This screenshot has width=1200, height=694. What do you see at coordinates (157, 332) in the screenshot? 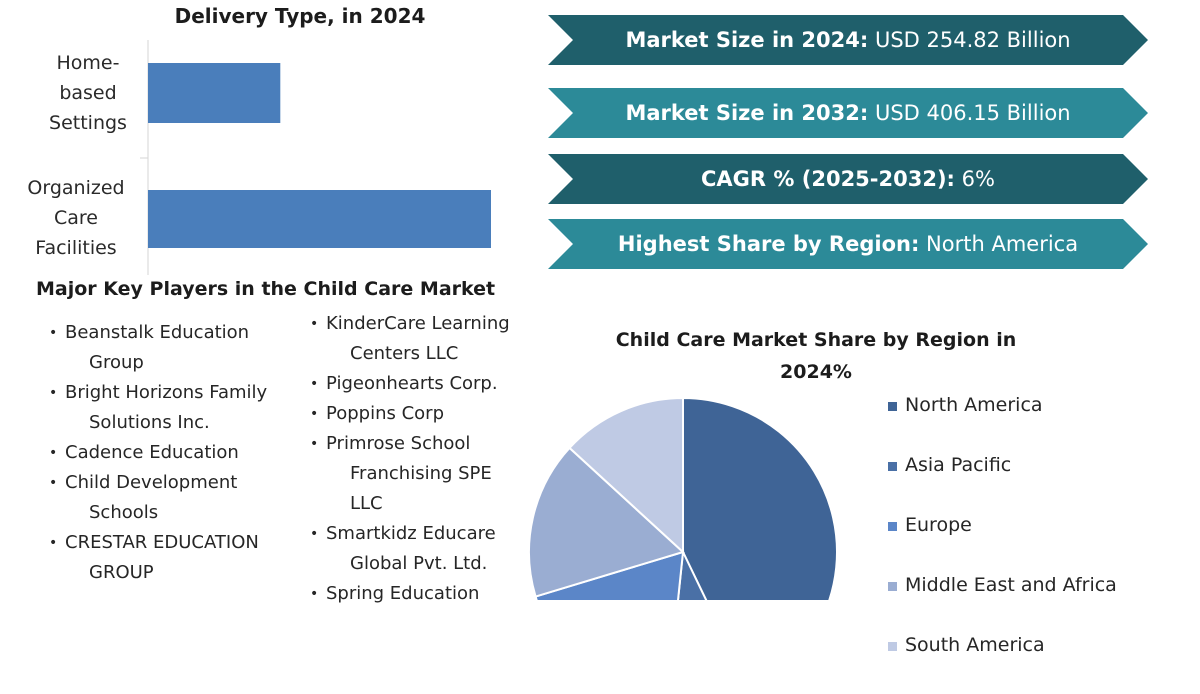
I see `key-player-name: Beanstalk Education` at bounding box center [157, 332].